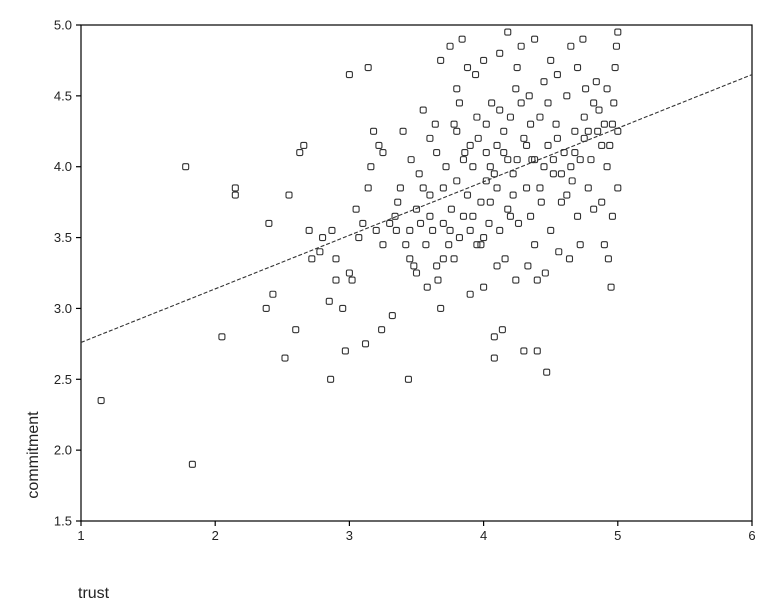 Image resolution: width=758 pixels, height=606 pixels. What do you see at coordinates (63, 95) in the screenshot?
I see `y-tick-label: 4.5` at bounding box center [63, 95].